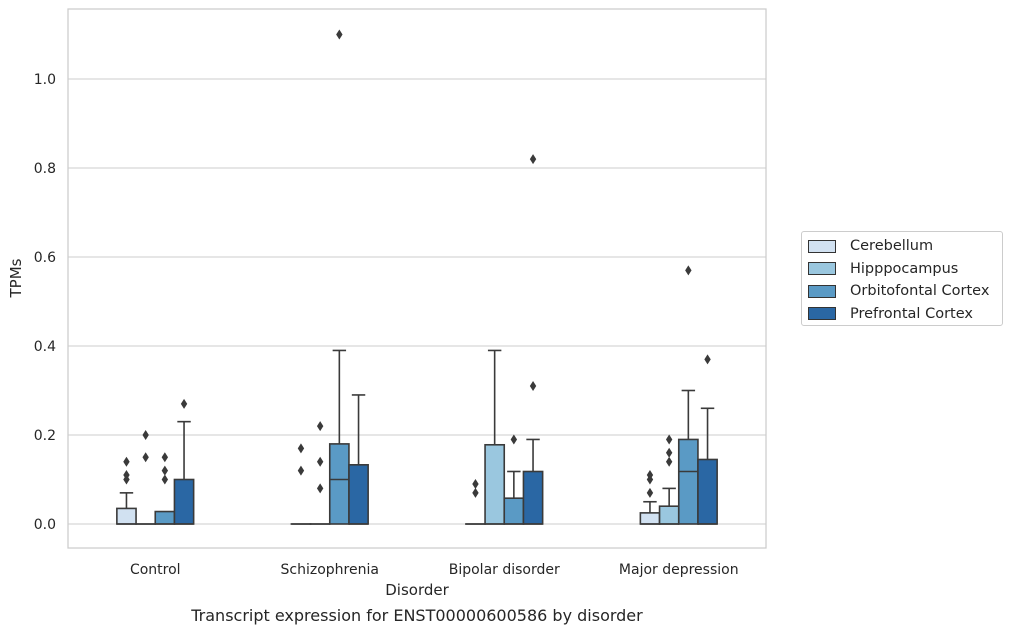 This screenshot has width=1014, height=634. What do you see at coordinates (45, 169) in the screenshot?
I see `y-tick-label: 0.8` at bounding box center [45, 169].